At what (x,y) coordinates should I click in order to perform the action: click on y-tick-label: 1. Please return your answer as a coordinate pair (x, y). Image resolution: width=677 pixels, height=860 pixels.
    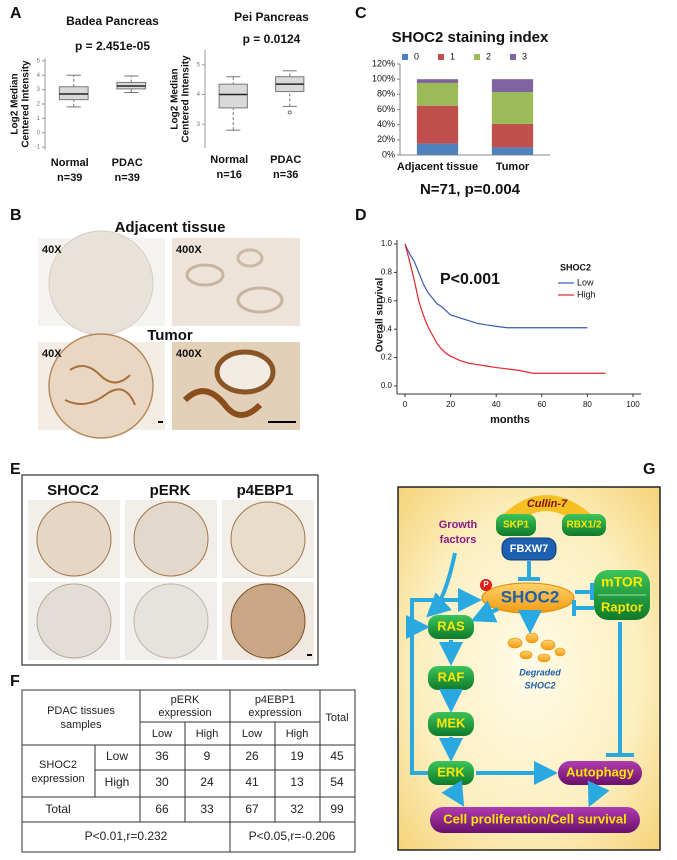
    Looking at the image, I should click on (39, 119).